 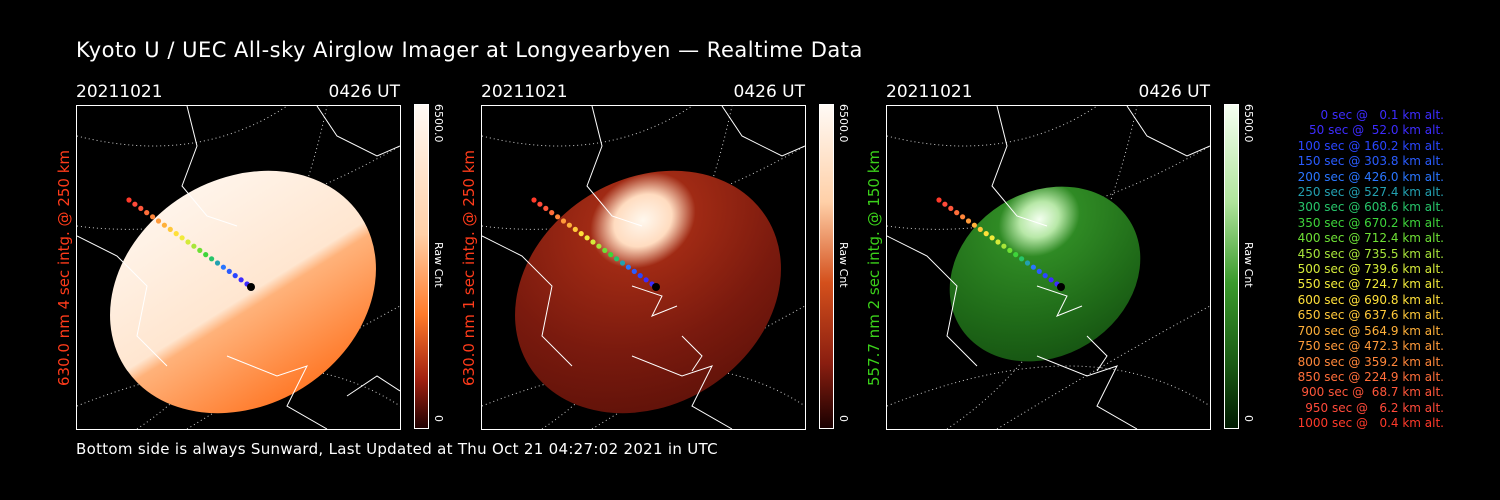 What do you see at coordinates (1368, 361) in the screenshot?
I see `legend-entry: 800 sec @ 359.2 km alt.` at bounding box center [1368, 361].